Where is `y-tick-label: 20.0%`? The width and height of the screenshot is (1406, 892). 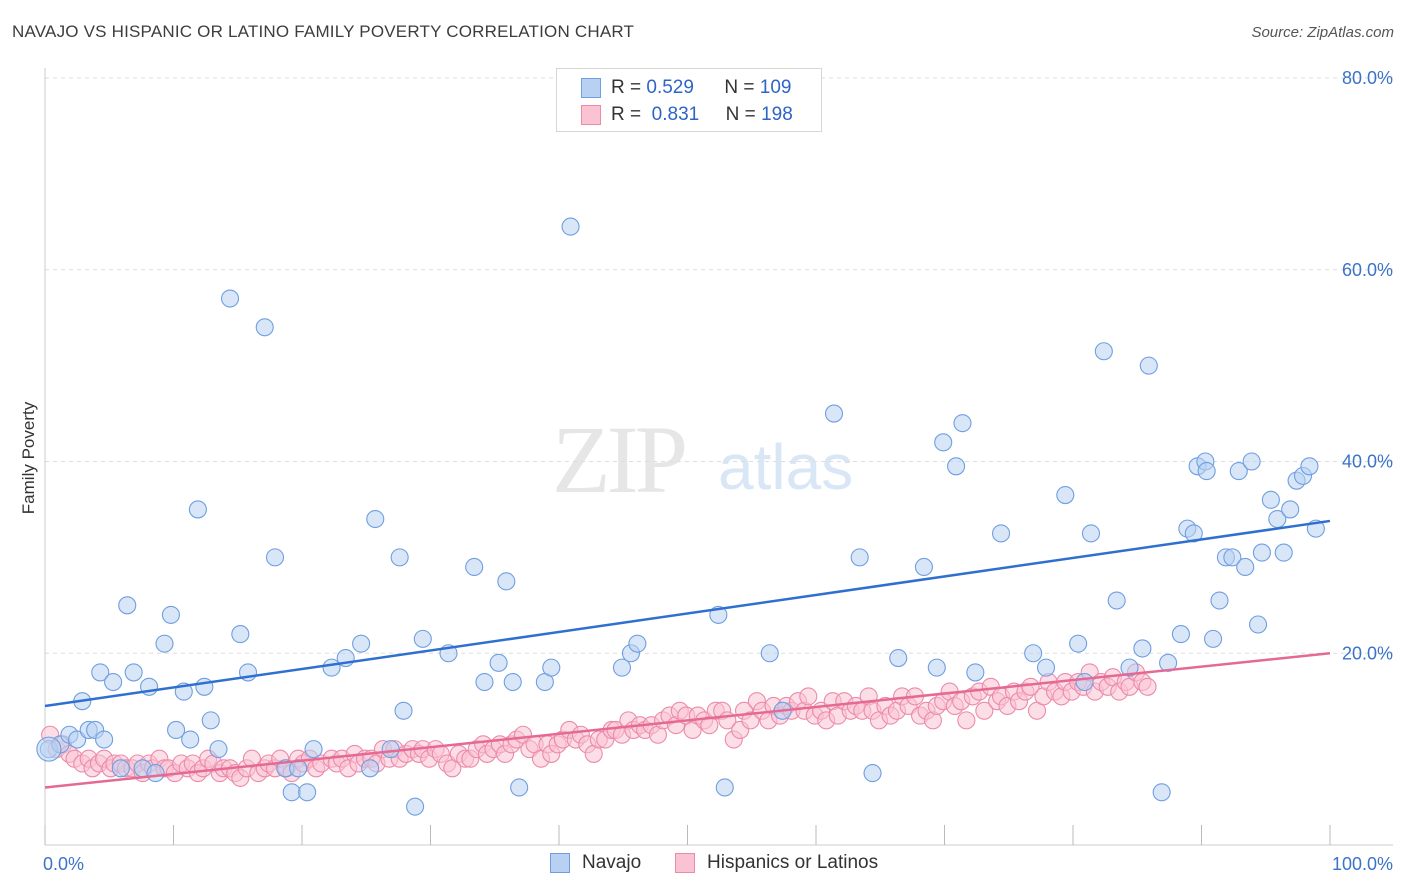
y-tick-label: 20.0% is located at coordinates (1367, 653).